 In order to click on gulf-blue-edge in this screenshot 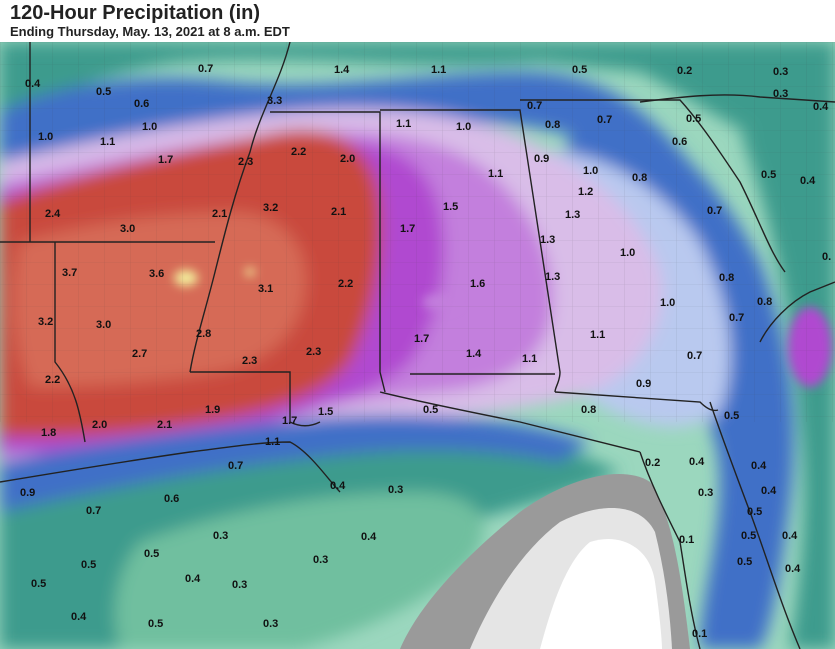, I will do `click(295, 463)`.